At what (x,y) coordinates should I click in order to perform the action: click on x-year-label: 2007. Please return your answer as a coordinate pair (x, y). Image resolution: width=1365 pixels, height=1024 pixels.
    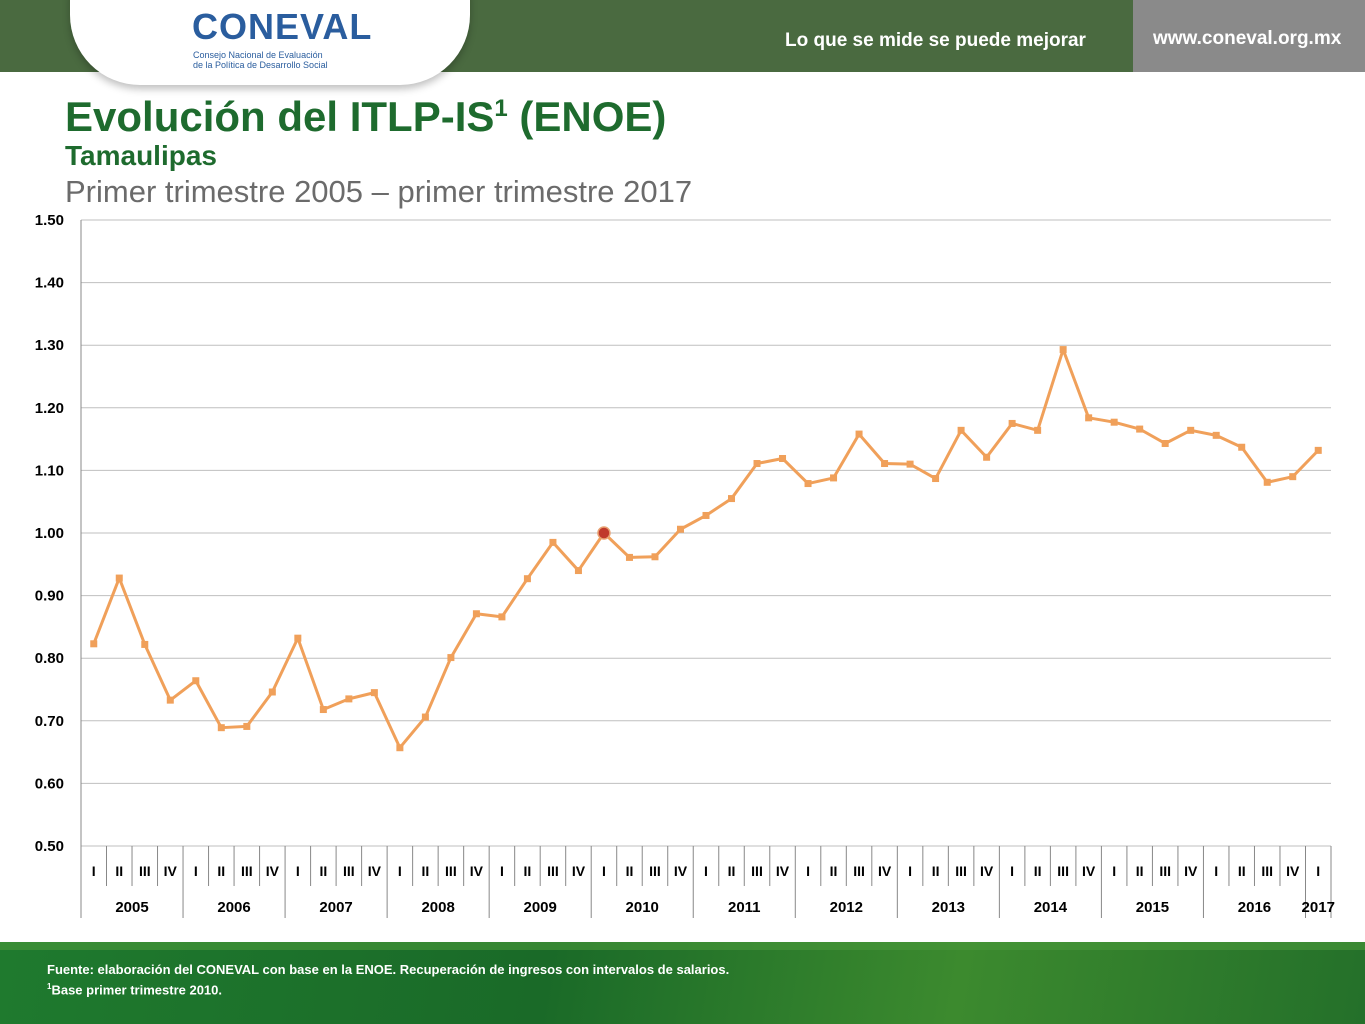
    Looking at the image, I should click on (335, 907).